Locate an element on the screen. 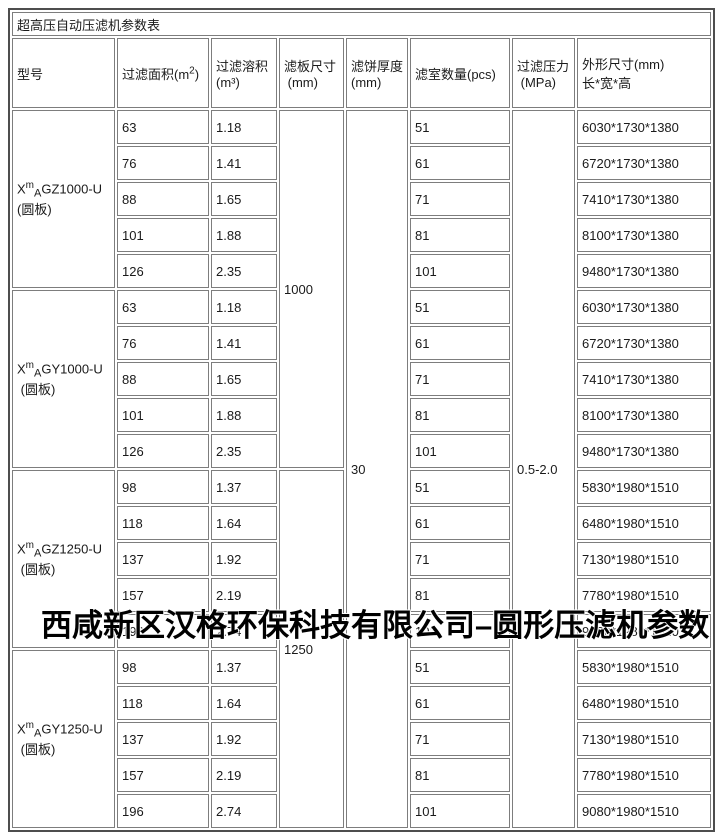  model-name: XmAGZ1000-U is located at coordinates (60, 189).